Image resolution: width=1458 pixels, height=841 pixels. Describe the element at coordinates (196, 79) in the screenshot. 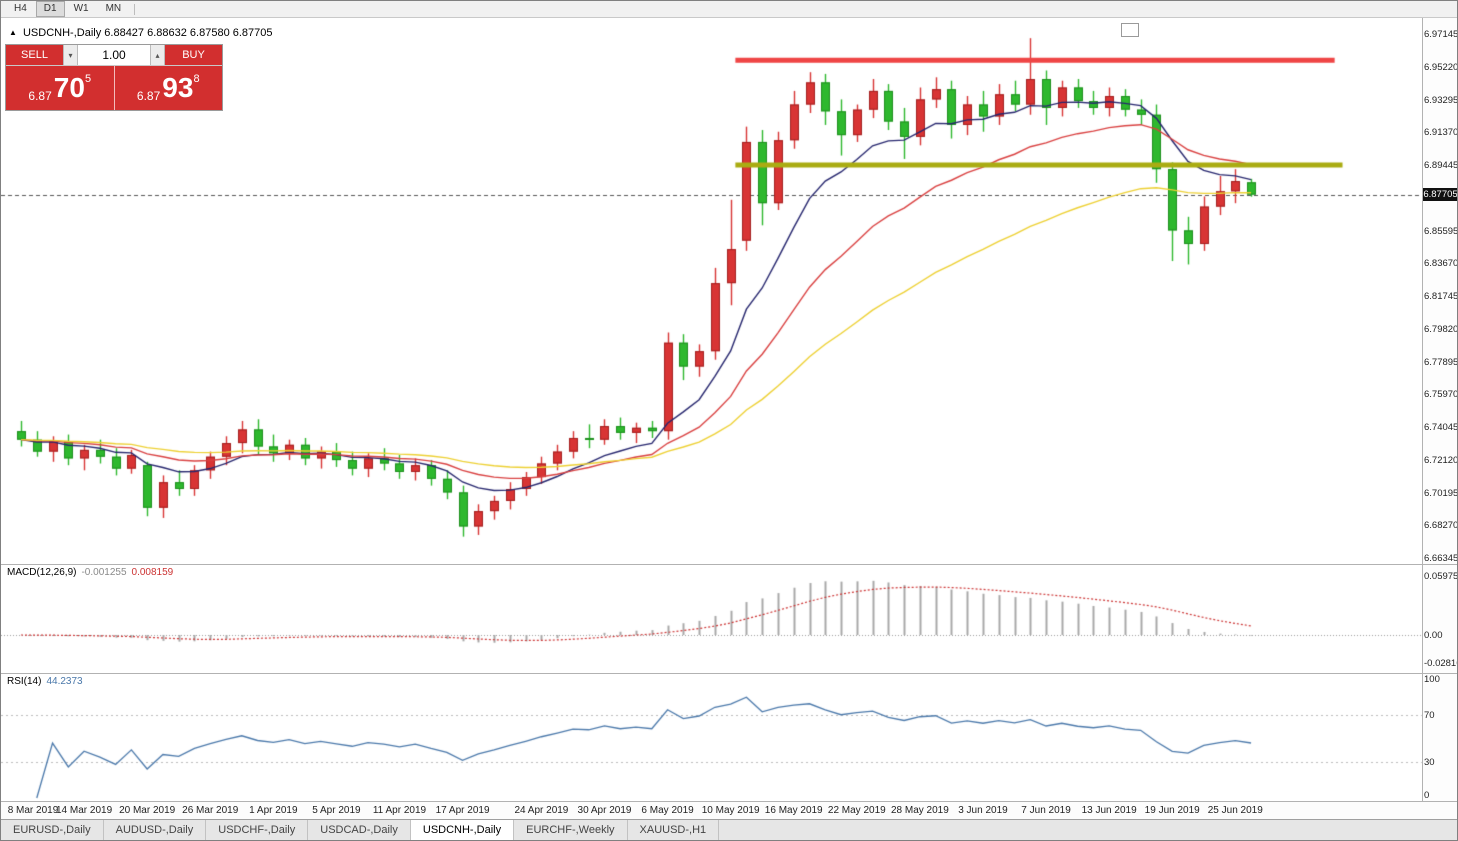

I see `buy-price-sup: 8` at that location.